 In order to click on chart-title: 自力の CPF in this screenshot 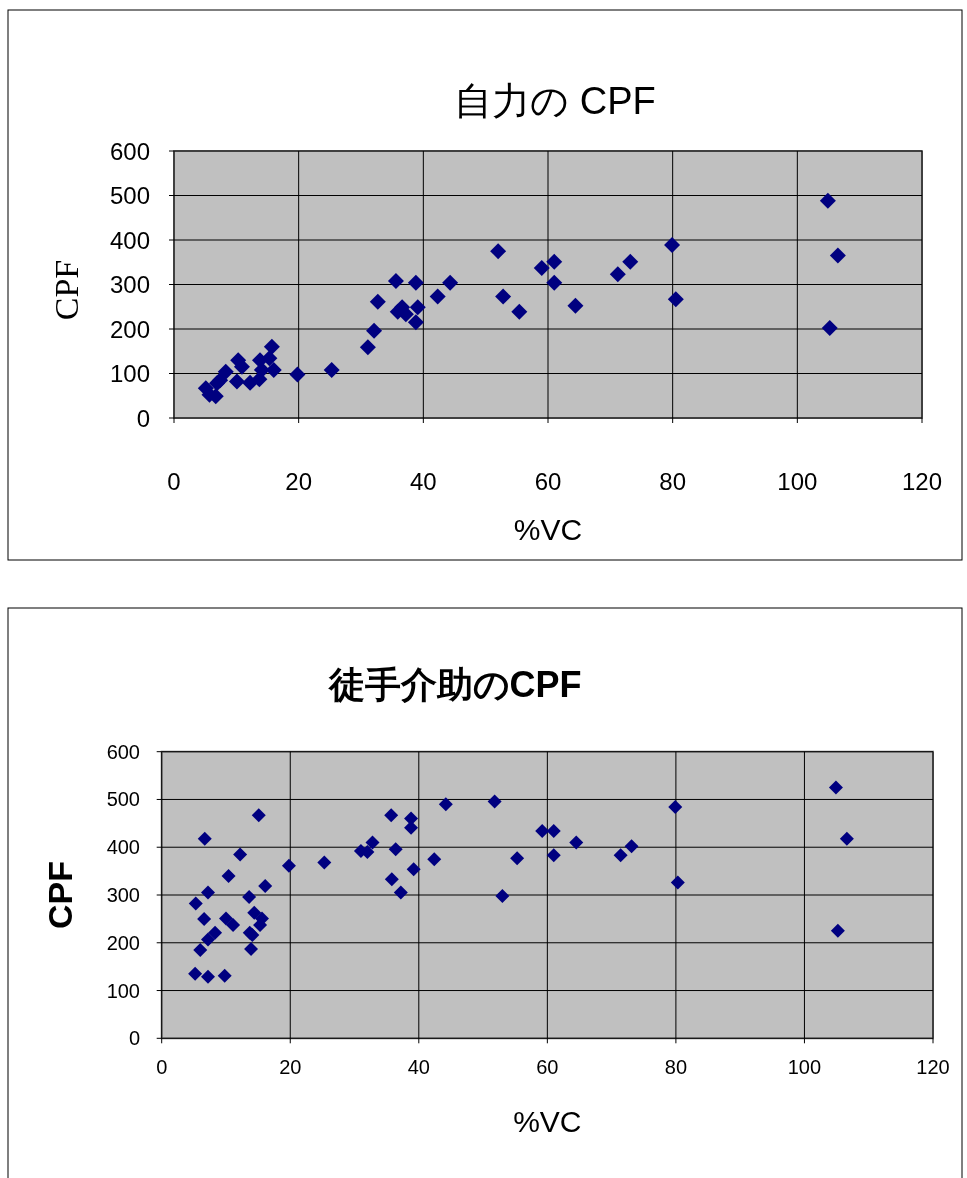, I will do `click(555, 101)`.